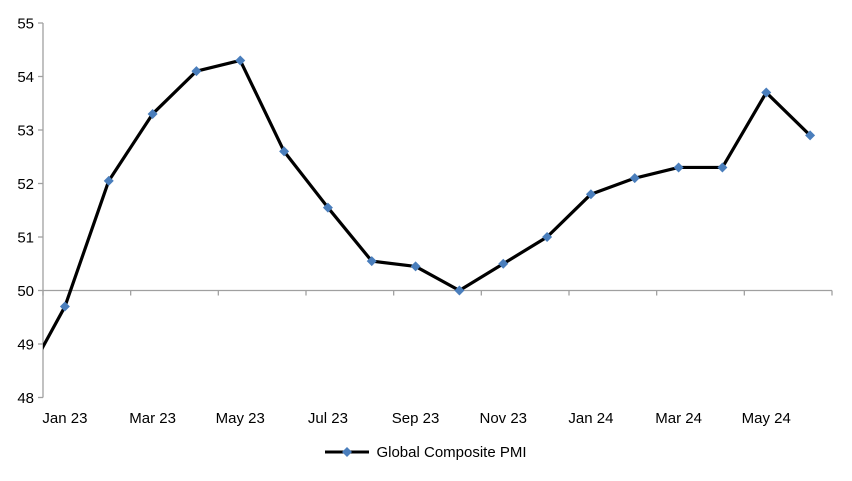 The width and height of the screenshot is (852, 481). What do you see at coordinates (25, 291) in the screenshot?
I see `y-axis-label: 50` at bounding box center [25, 291].